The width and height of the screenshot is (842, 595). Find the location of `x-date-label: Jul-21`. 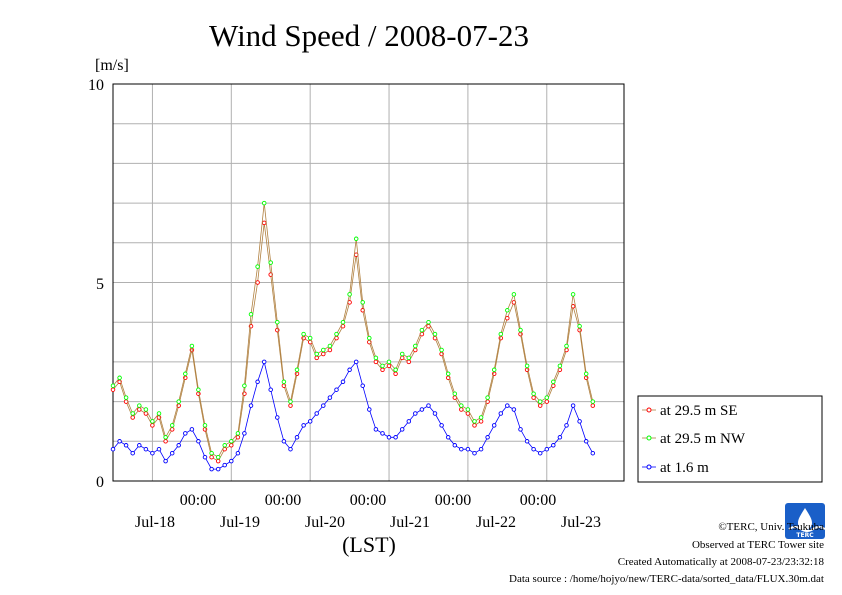

x-date-label: Jul-21 is located at coordinates (410, 522).